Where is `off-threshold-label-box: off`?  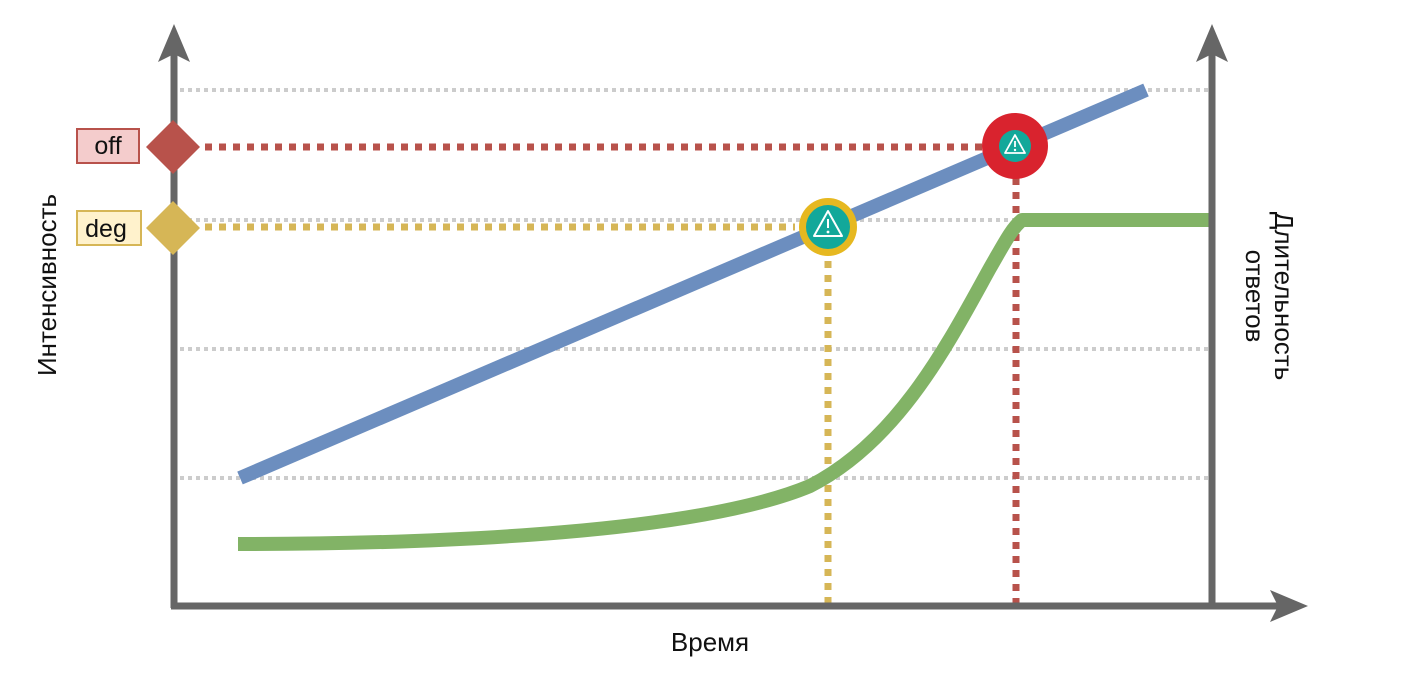
off-threshold-label-box: off is located at coordinates (108, 146).